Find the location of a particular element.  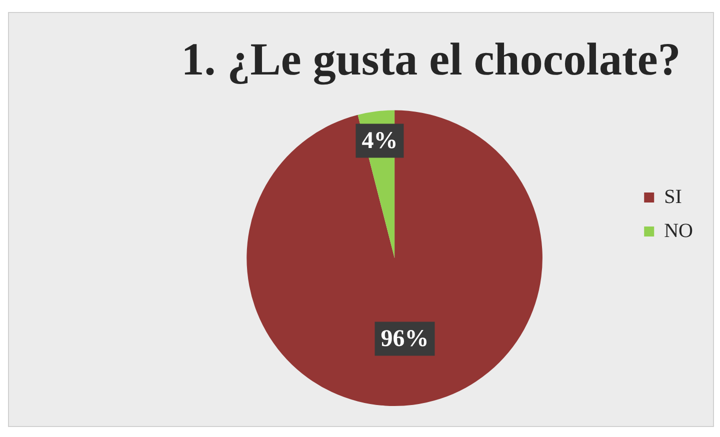

legend-label: NO is located at coordinates (679, 231).